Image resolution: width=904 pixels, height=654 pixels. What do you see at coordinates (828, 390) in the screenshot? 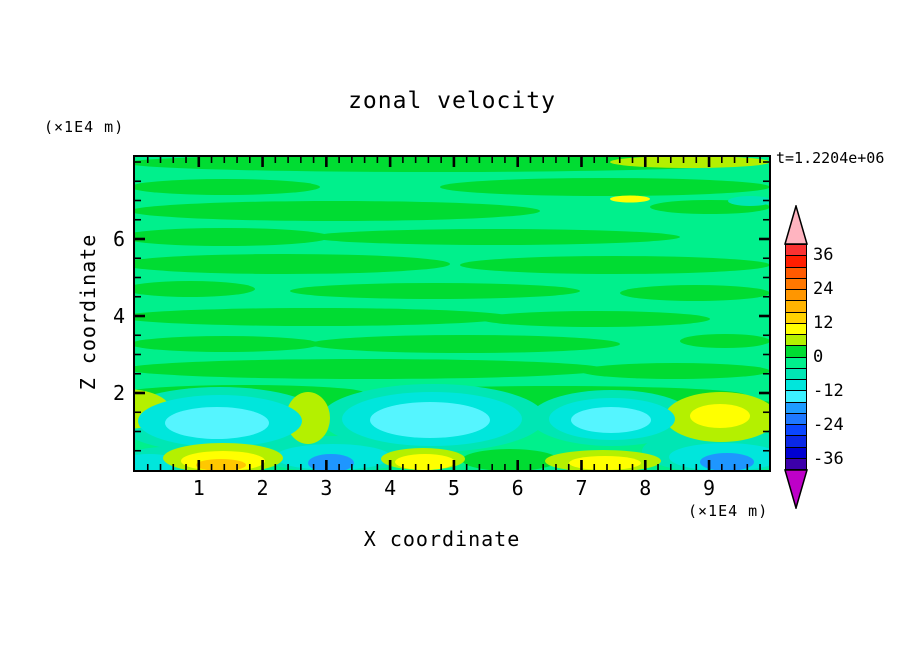
I see `colorbar-label: -12` at bounding box center [828, 390].